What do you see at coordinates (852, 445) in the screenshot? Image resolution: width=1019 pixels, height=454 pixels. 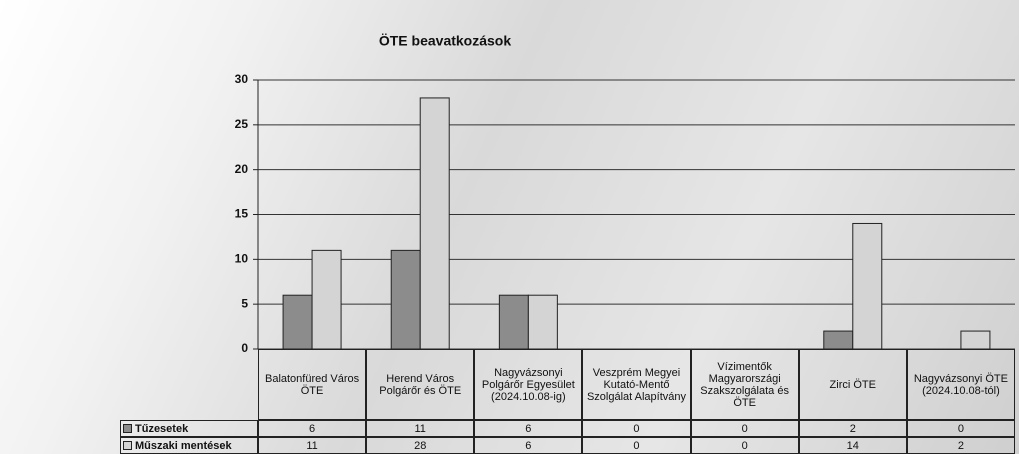 I see `table-value: 14` at bounding box center [852, 445].